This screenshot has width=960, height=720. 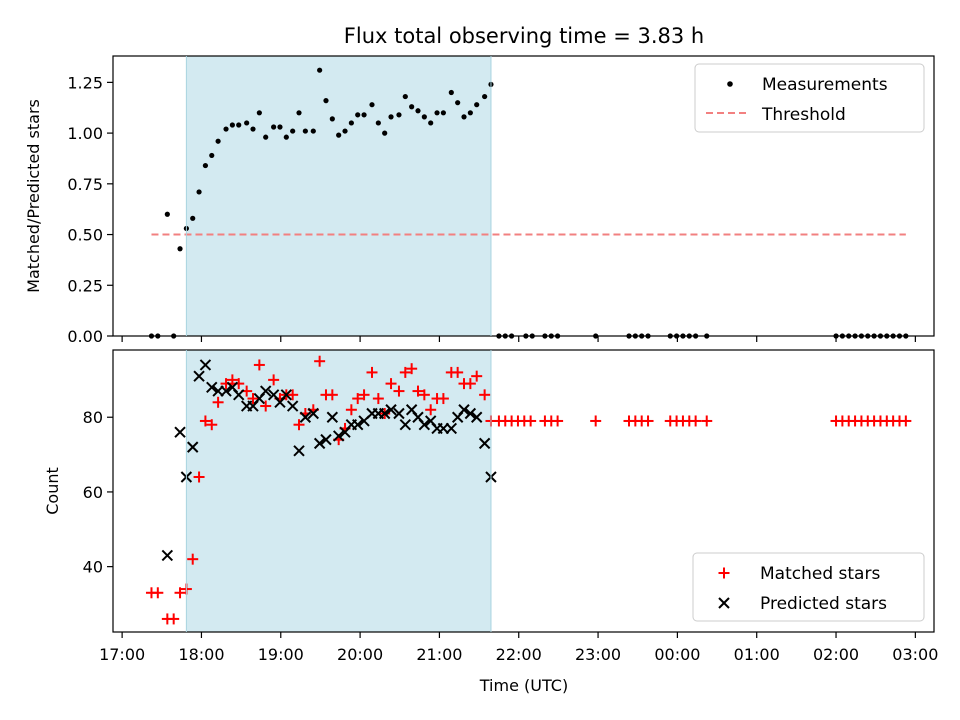 I want to click on bot-y-tick-label: 80, so click(x=93, y=417).